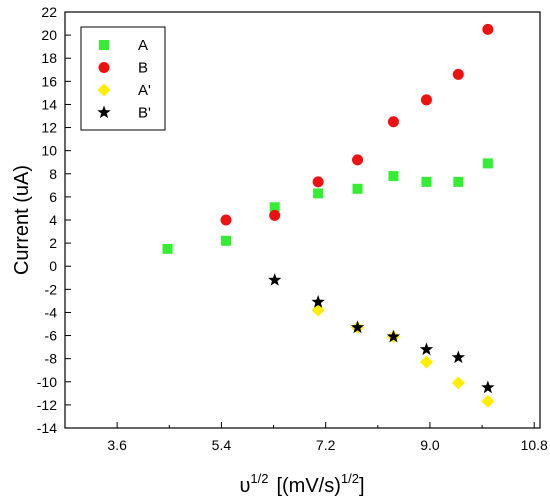  What do you see at coordinates (51, 312) in the screenshot?
I see `y-tick-label: -4` at bounding box center [51, 312].